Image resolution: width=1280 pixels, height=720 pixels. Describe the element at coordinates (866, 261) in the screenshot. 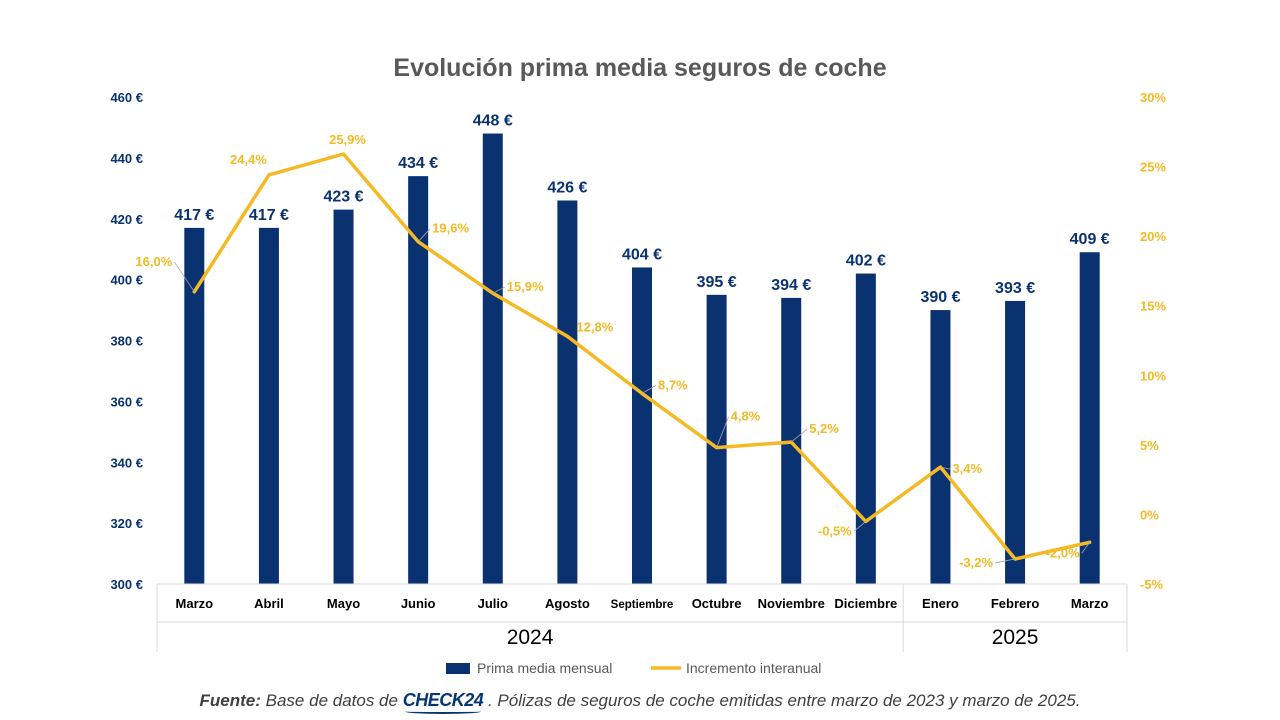

I see `bar-data-label: 402 €` at that location.